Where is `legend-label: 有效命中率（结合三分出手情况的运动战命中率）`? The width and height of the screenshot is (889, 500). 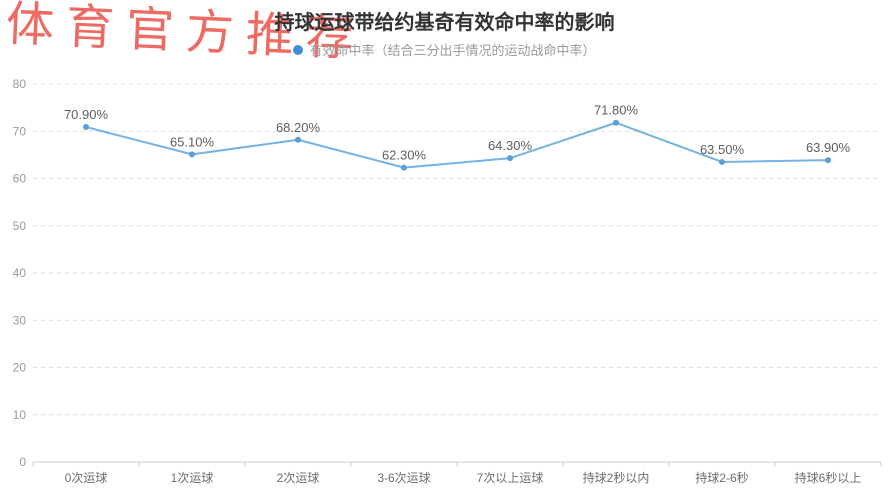 legend-label: 有效命中率（结合三分出手情况的运动战命中率） is located at coordinates (452, 50).